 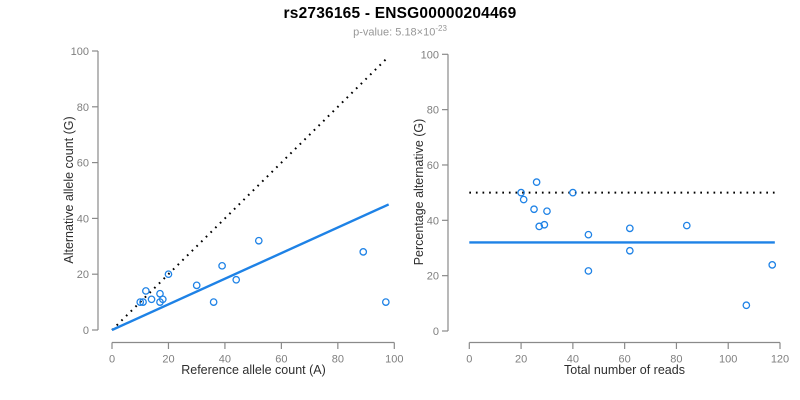 What do you see at coordinates (253, 370) in the screenshot?
I see `left-x-axis-title: Reference allele count (A)` at bounding box center [253, 370].